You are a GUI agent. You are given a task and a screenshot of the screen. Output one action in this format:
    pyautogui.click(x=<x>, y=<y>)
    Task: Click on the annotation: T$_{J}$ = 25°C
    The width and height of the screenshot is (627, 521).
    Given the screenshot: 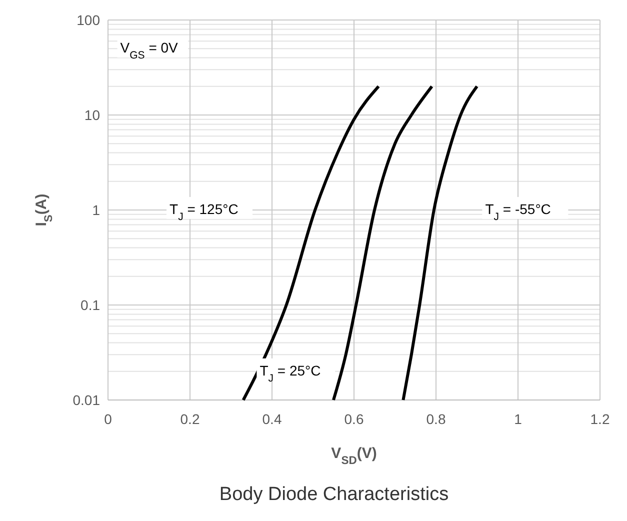 What is the action you would take?
    pyautogui.click(x=290, y=373)
    